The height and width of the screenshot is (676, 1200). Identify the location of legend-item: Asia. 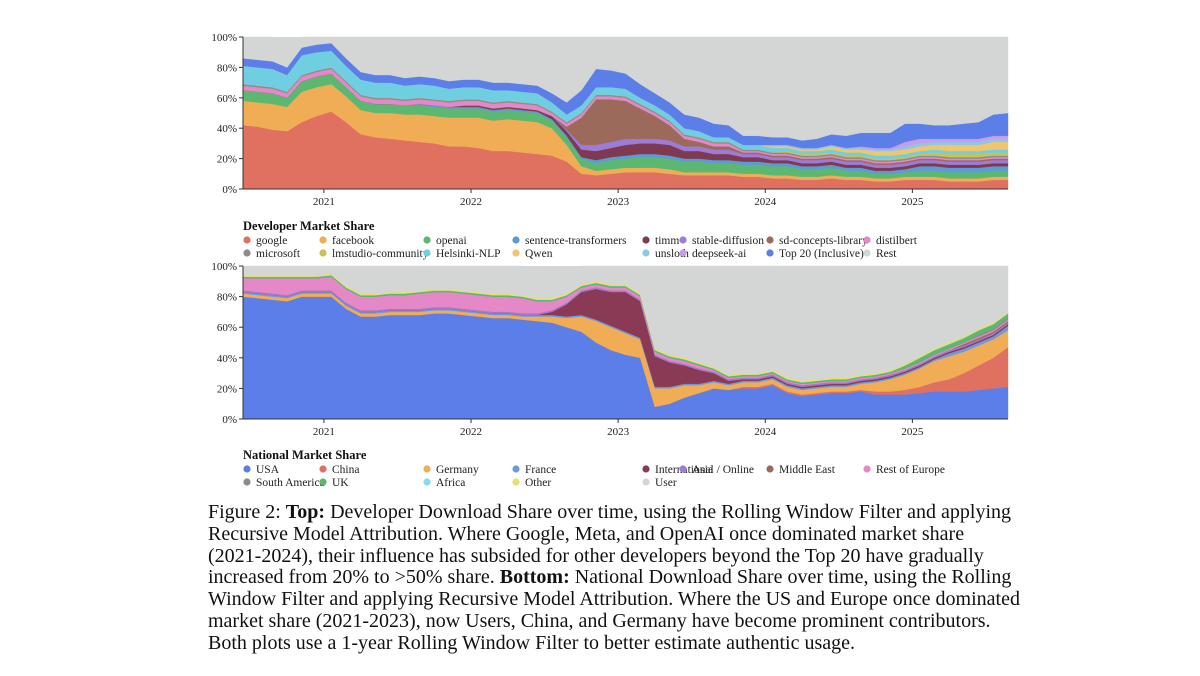
(696, 470).